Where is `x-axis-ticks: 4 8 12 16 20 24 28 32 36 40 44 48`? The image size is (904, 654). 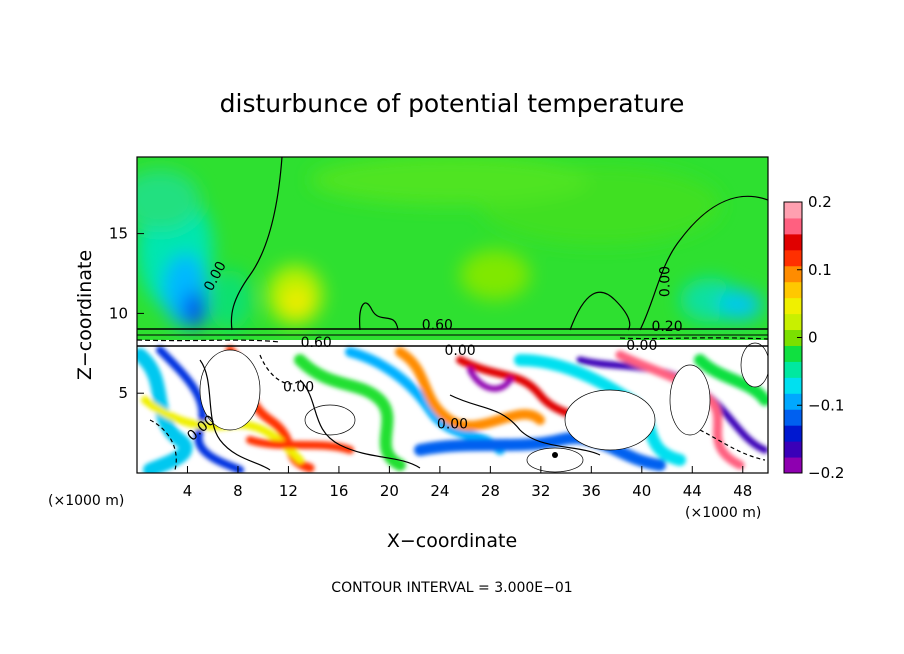 x-axis-ticks: 4 8 12 16 20 24 28 32 36 40 44 48 is located at coordinates (467, 483).